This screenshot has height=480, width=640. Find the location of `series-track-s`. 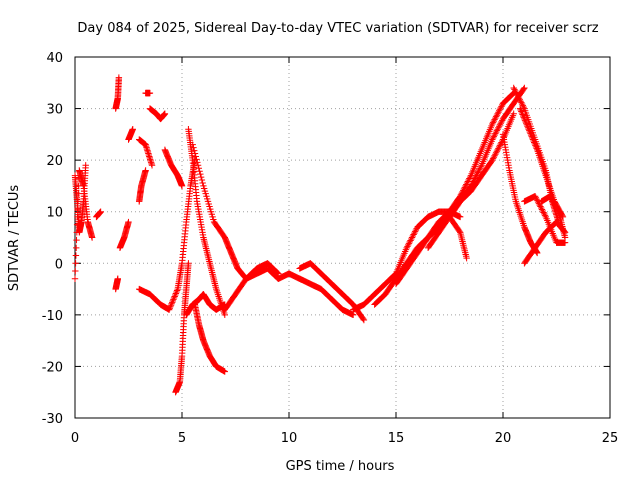

series-track-s is located at coordinates (321, 294).